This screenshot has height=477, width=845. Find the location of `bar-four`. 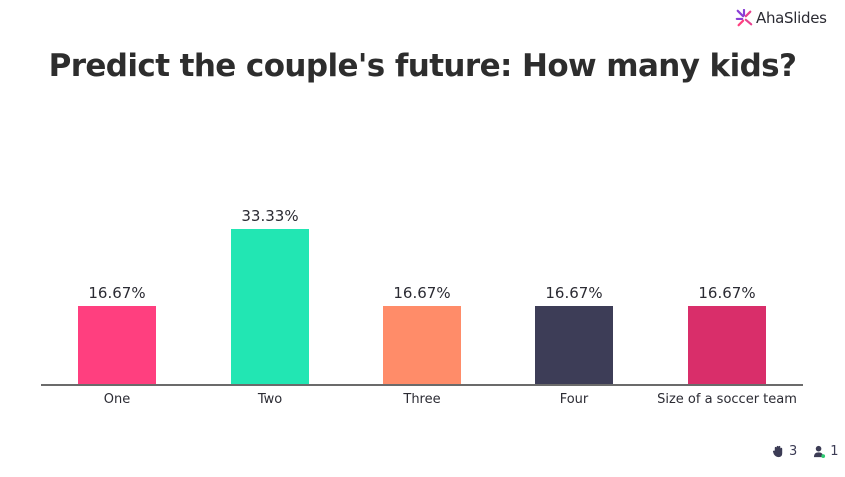

bar-four is located at coordinates (574, 345).